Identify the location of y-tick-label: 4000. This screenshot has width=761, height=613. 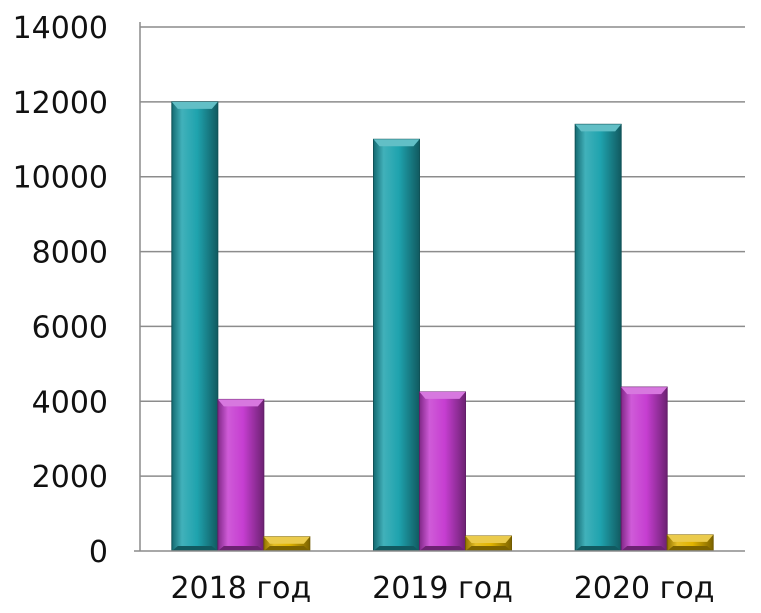
(70, 402).